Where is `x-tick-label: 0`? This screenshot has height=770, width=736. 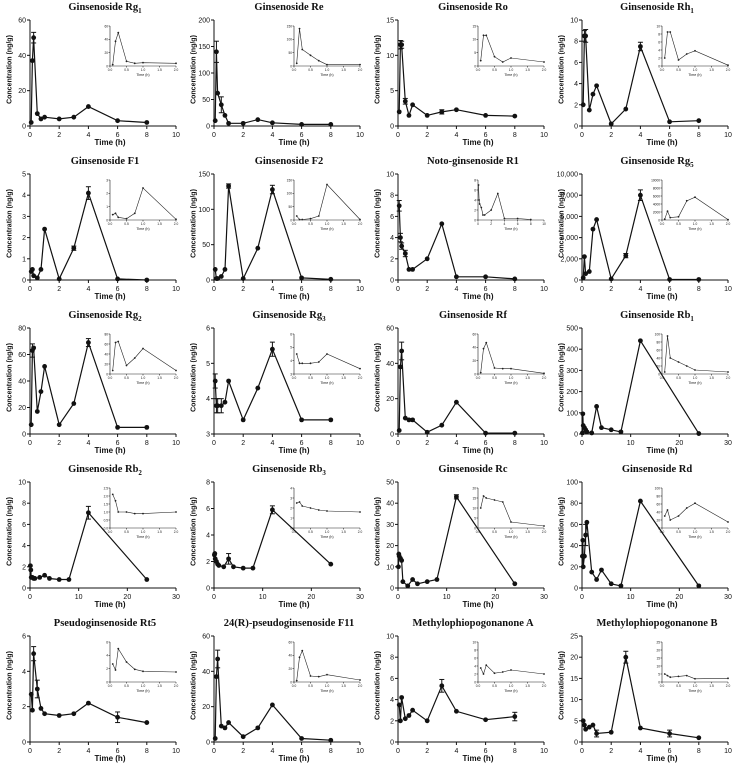 x-tick-label: 0 is located at coordinates (30, 135).